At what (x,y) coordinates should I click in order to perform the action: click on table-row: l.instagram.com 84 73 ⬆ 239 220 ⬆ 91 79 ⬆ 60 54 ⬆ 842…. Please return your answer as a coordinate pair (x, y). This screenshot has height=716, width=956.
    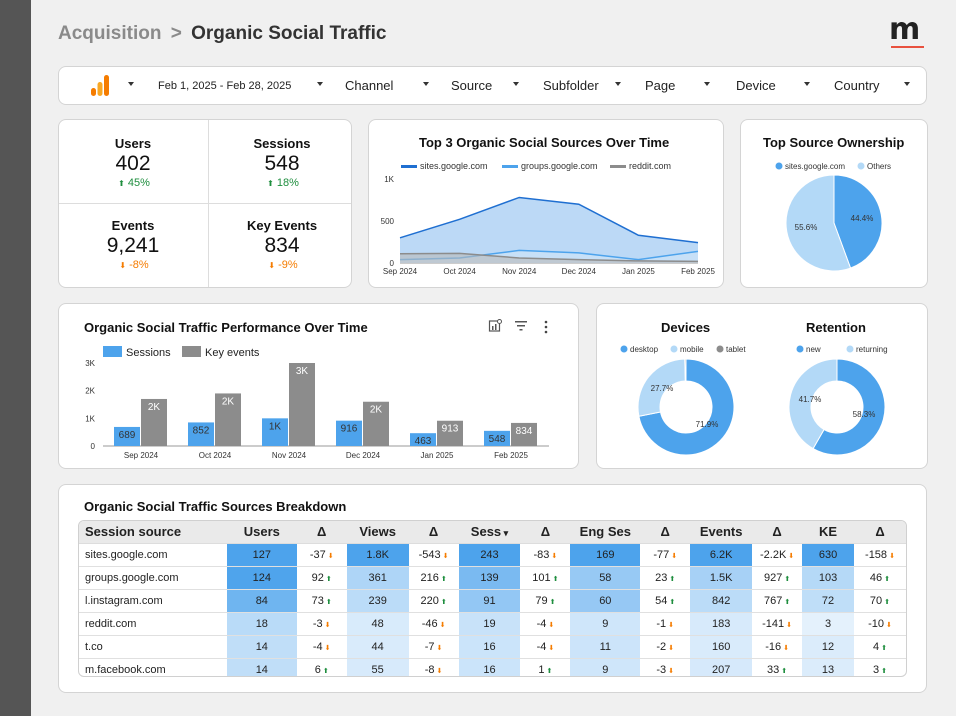
    Looking at the image, I should click on (492, 601).